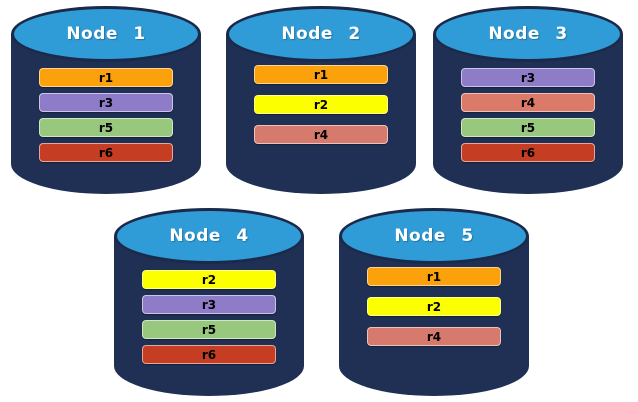 This screenshot has height=402, width=638. I want to click on node-3-cylinder: Node 3 r3 r4 r5 r6, so click(528, 100).